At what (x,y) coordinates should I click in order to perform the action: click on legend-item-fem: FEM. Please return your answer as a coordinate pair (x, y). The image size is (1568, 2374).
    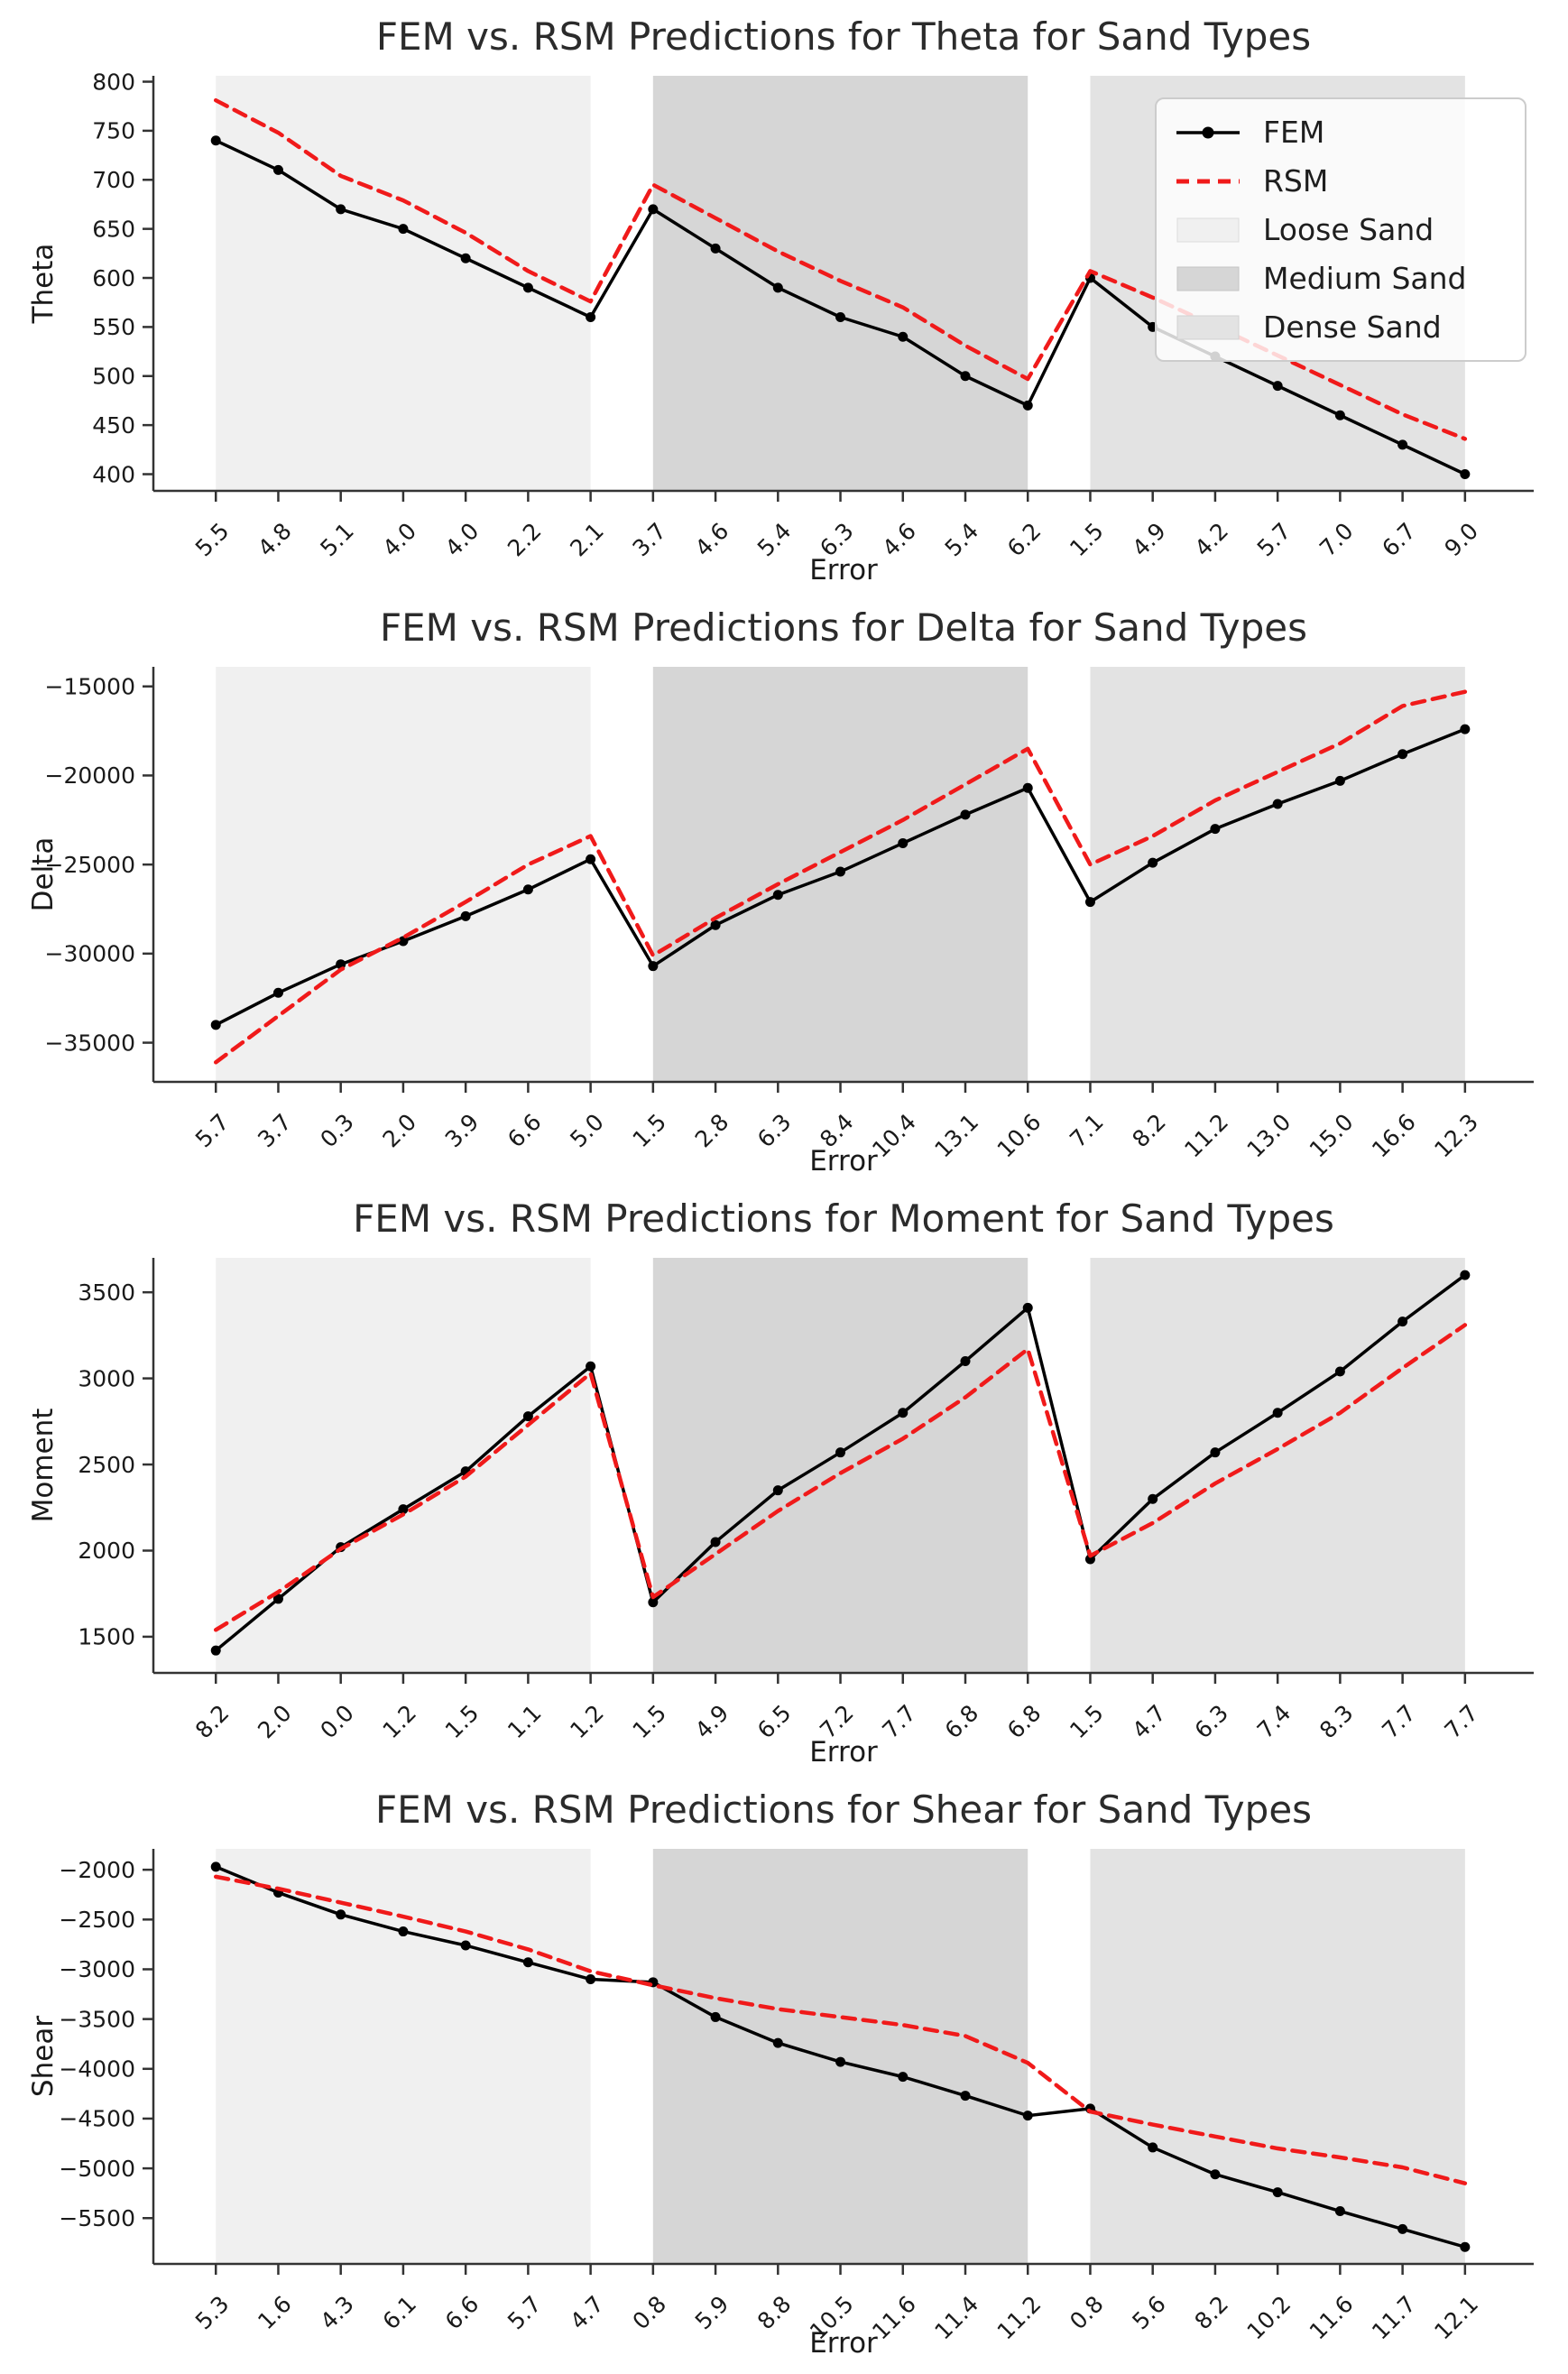
    Looking at the image, I should click on (1341, 132).